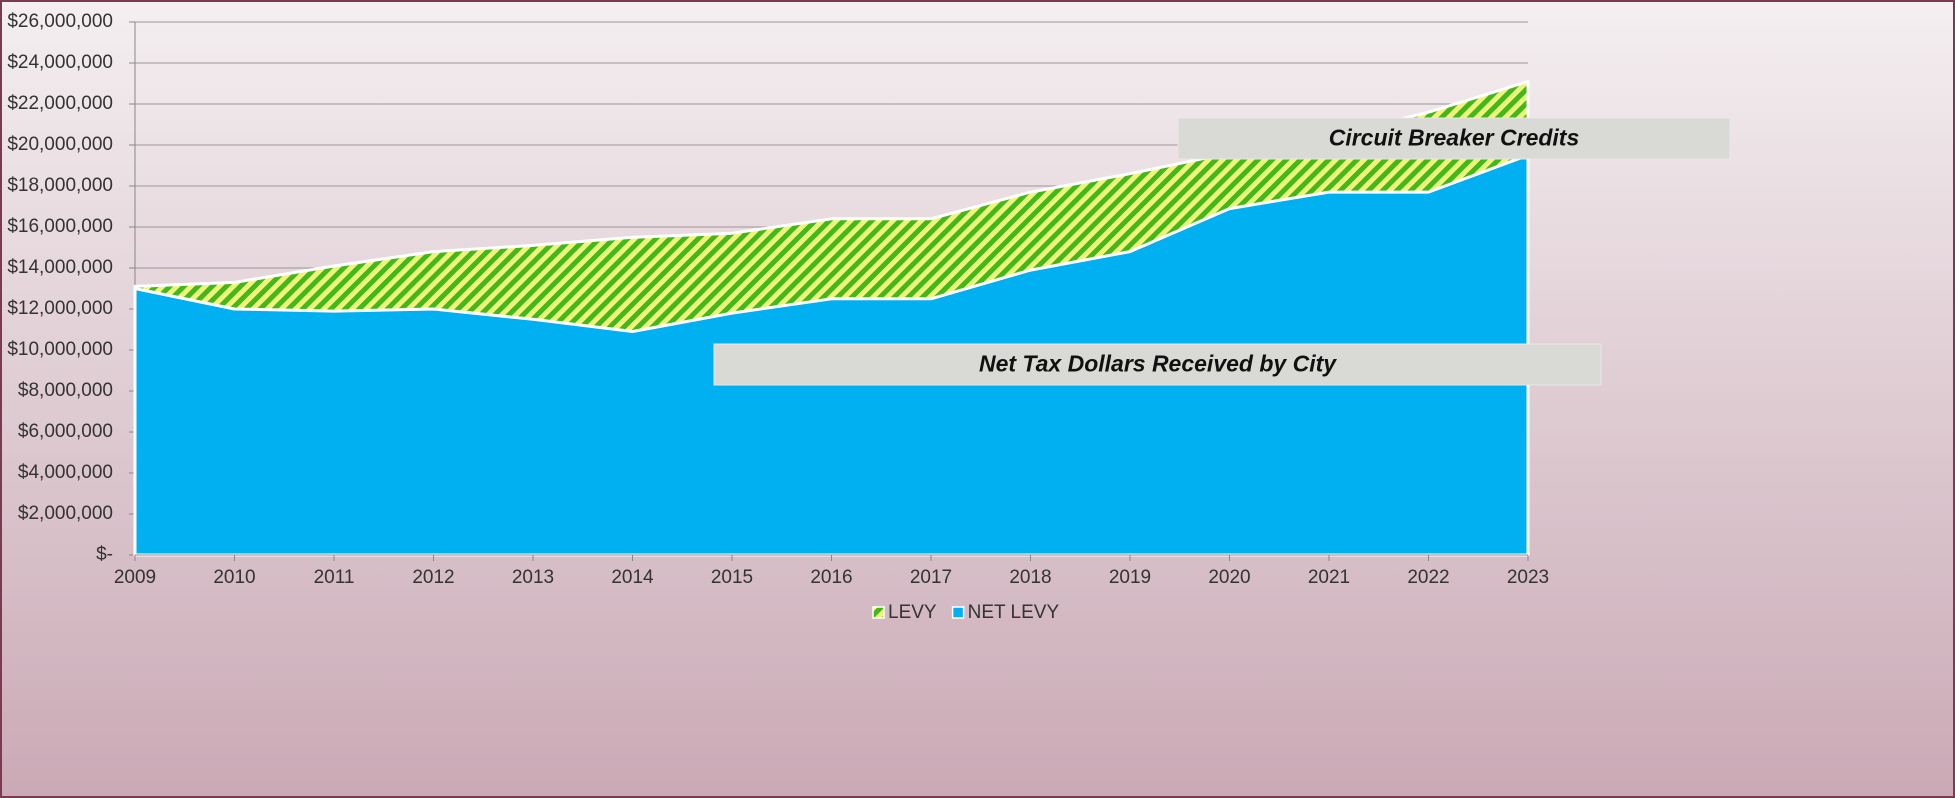 This screenshot has height=798, width=1955. Describe the element at coordinates (234, 577) in the screenshot. I see `x-tick-label: 2010` at that location.